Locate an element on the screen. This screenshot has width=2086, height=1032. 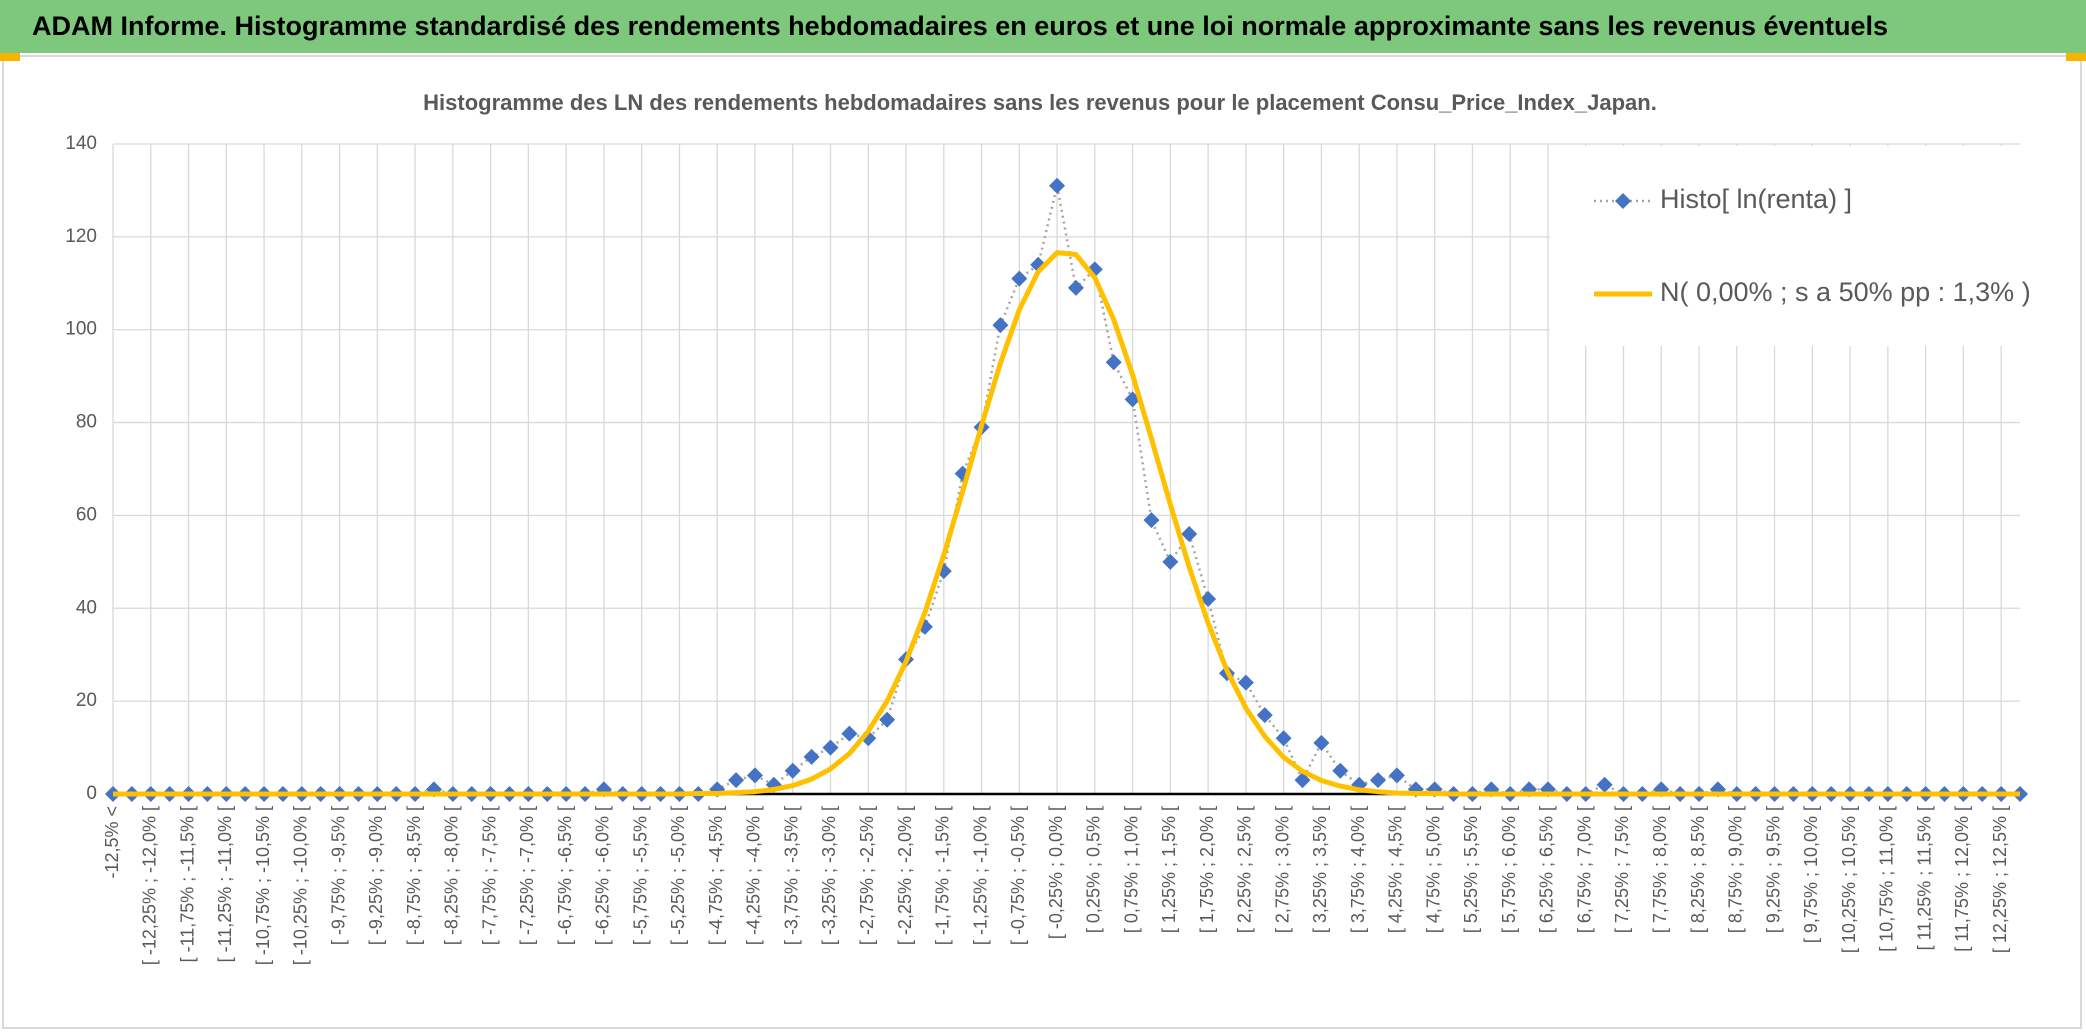
x-tick-label: [ 3,75% ; 4,0% [ is located at coordinates (1358, 869).